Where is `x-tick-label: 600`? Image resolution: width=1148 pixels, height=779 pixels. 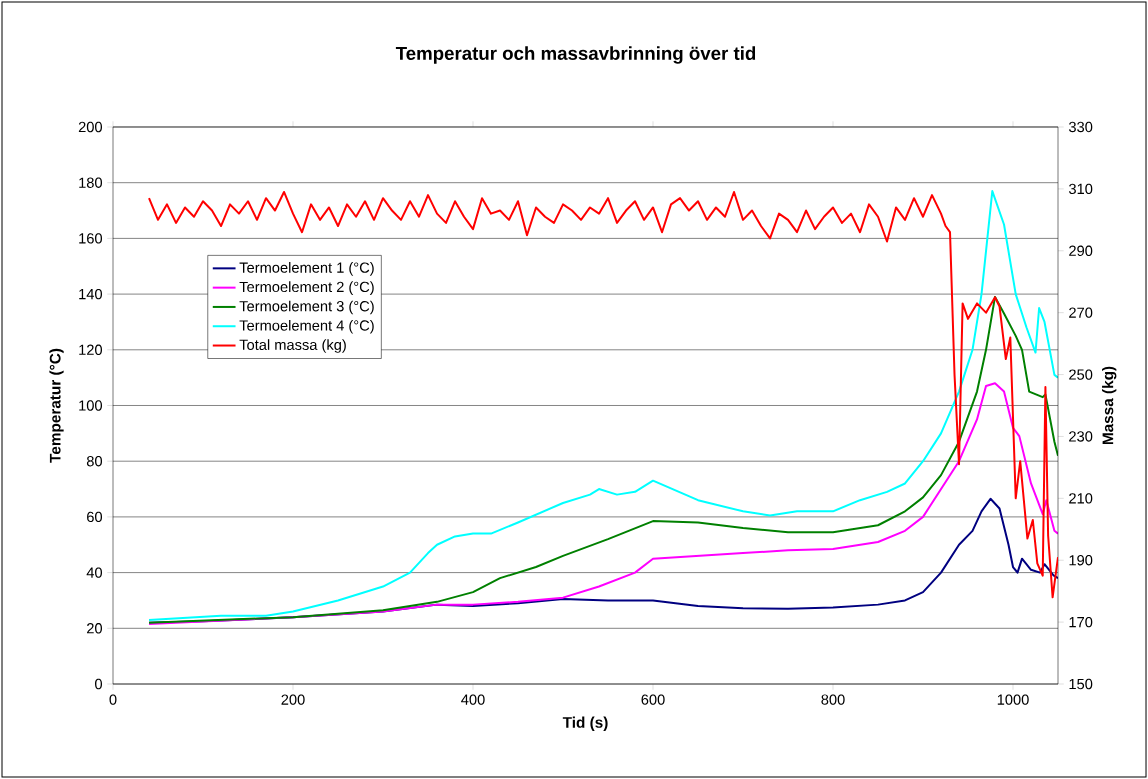
x-tick-label: 600 is located at coordinates (653, 699).